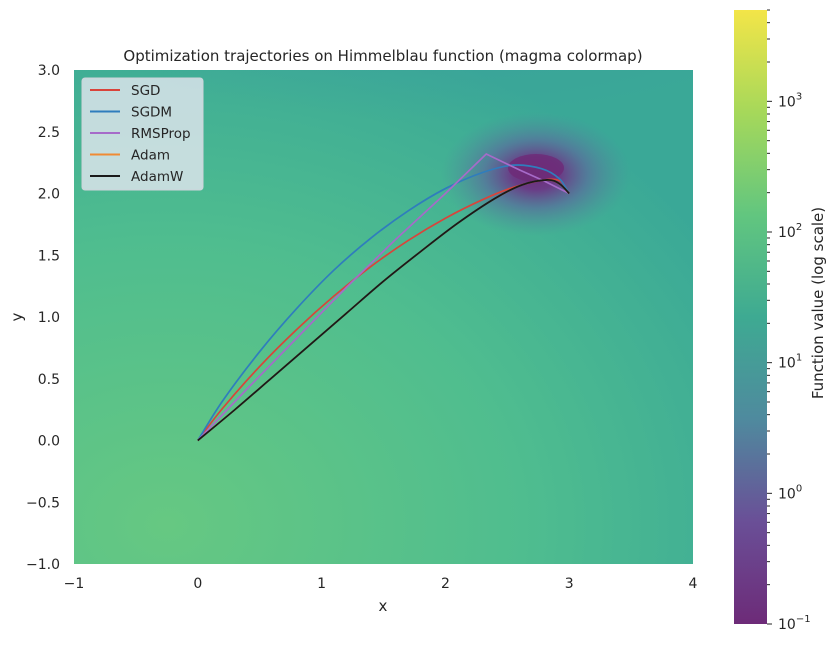 The width and height of the screenshot is (836, 648). What do you see at coordinates (790, 100) in the screenshot?
I see `colorbar-tick-label: 10³` at bounding box center [790, 100].